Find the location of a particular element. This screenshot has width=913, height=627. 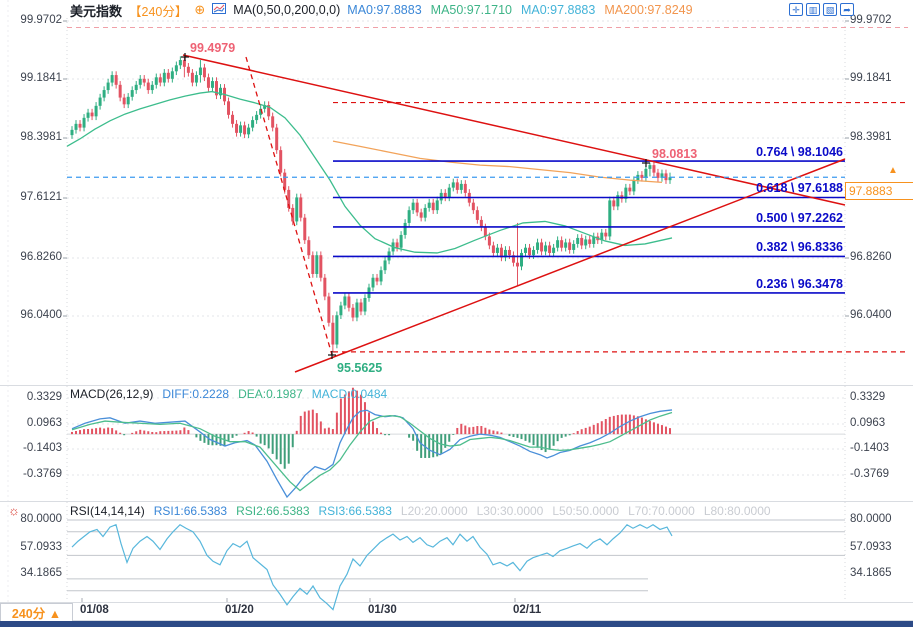

macd-label: MACD(26,12,9) is located at coordinates (112, 394).